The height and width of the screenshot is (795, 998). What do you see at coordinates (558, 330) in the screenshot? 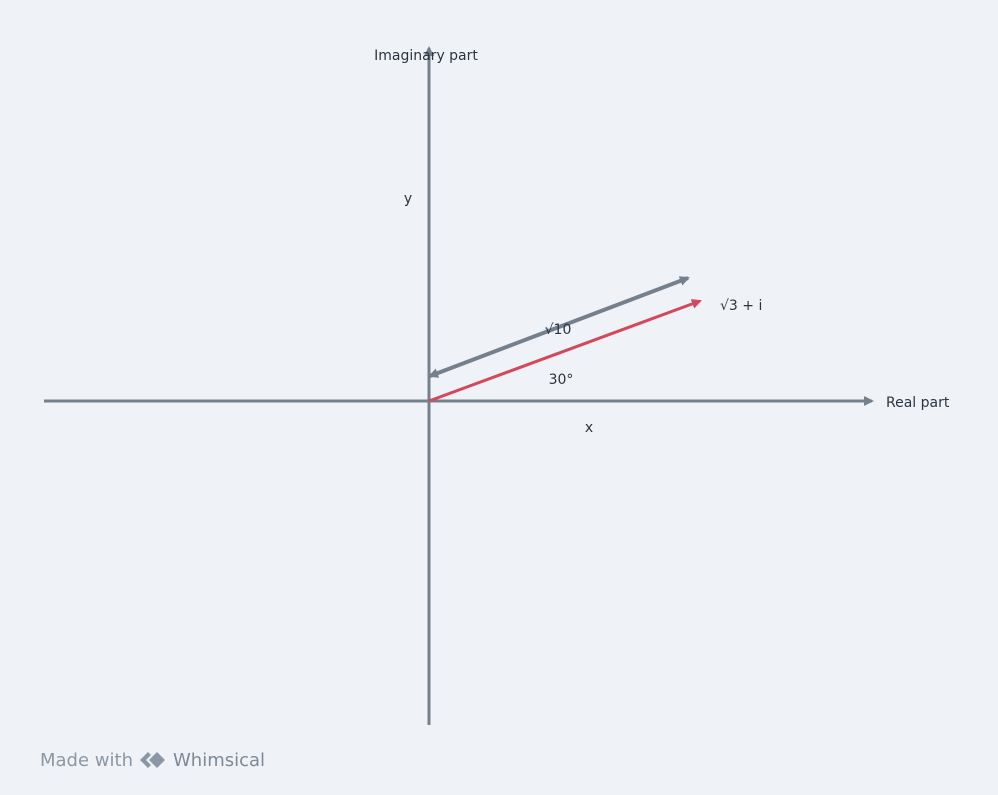
I see `magnitude-label: √10` at bounding box center [558, 330].